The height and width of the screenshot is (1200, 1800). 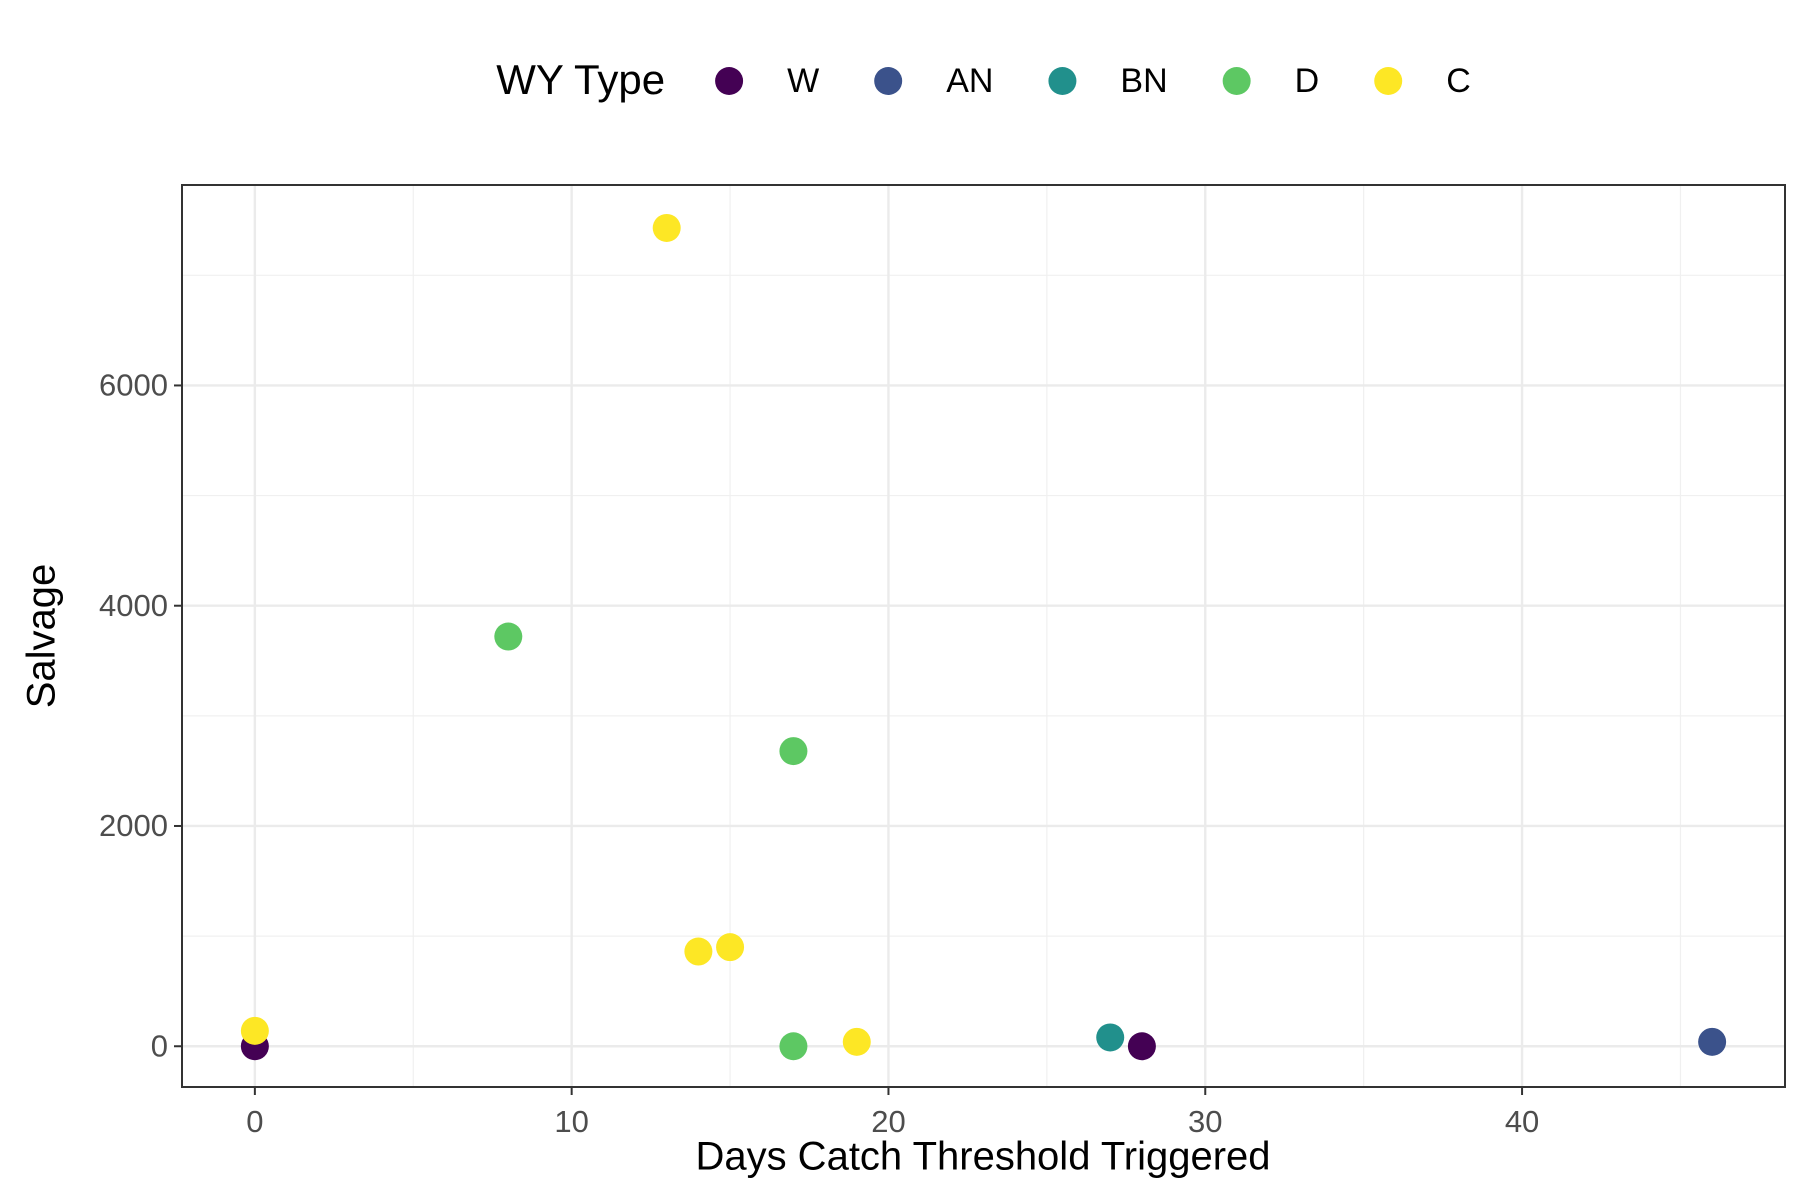 I want to click on y-axis-title: Salvage, so click(x=42, y=636).